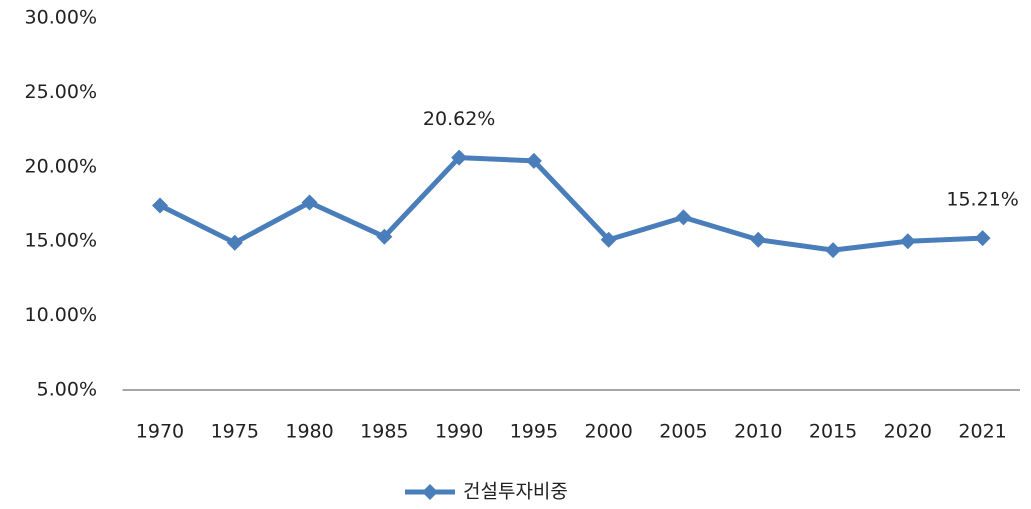 This screenshot has width=1031, height=509. Describe the element at coordinates (430, 492) in the screenshot. I see `legend-marker` at that location.